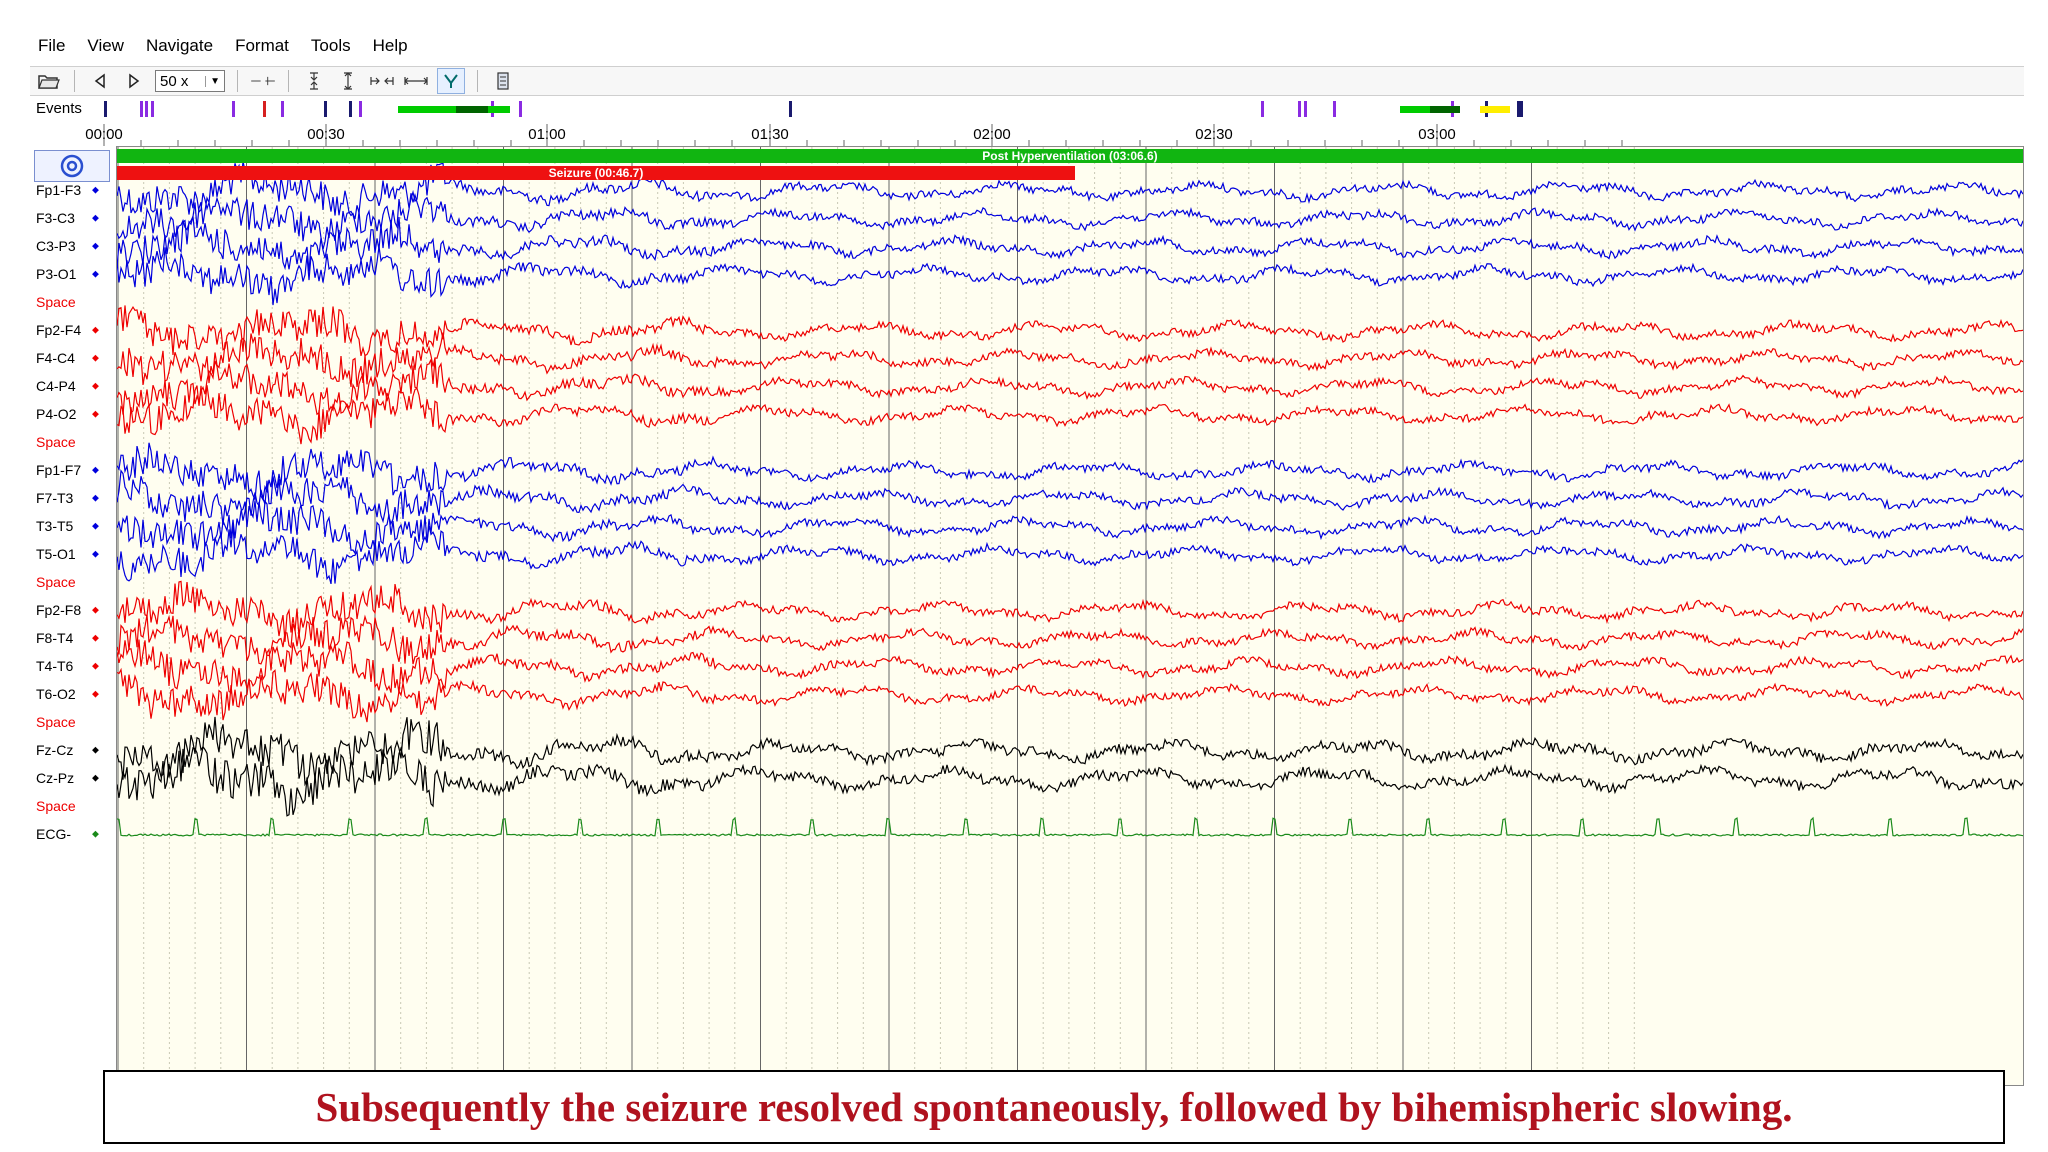 The width and height of the screenshot is (2048, 1152). Describe the element at coordinates (52, 45) in the screenshot. I see `menu-file: File` at that location.